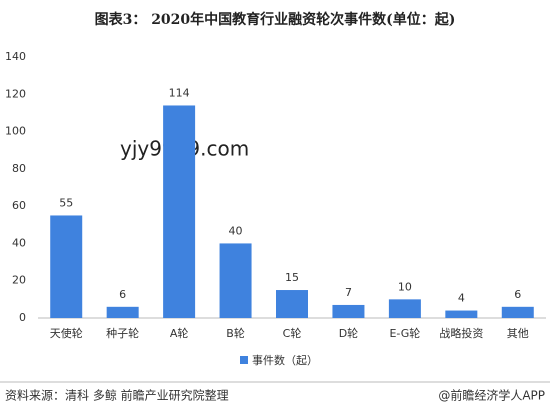 The width and height of the screenshot is (550, 415). I want to click on value-label: 15, so click(292, 277).